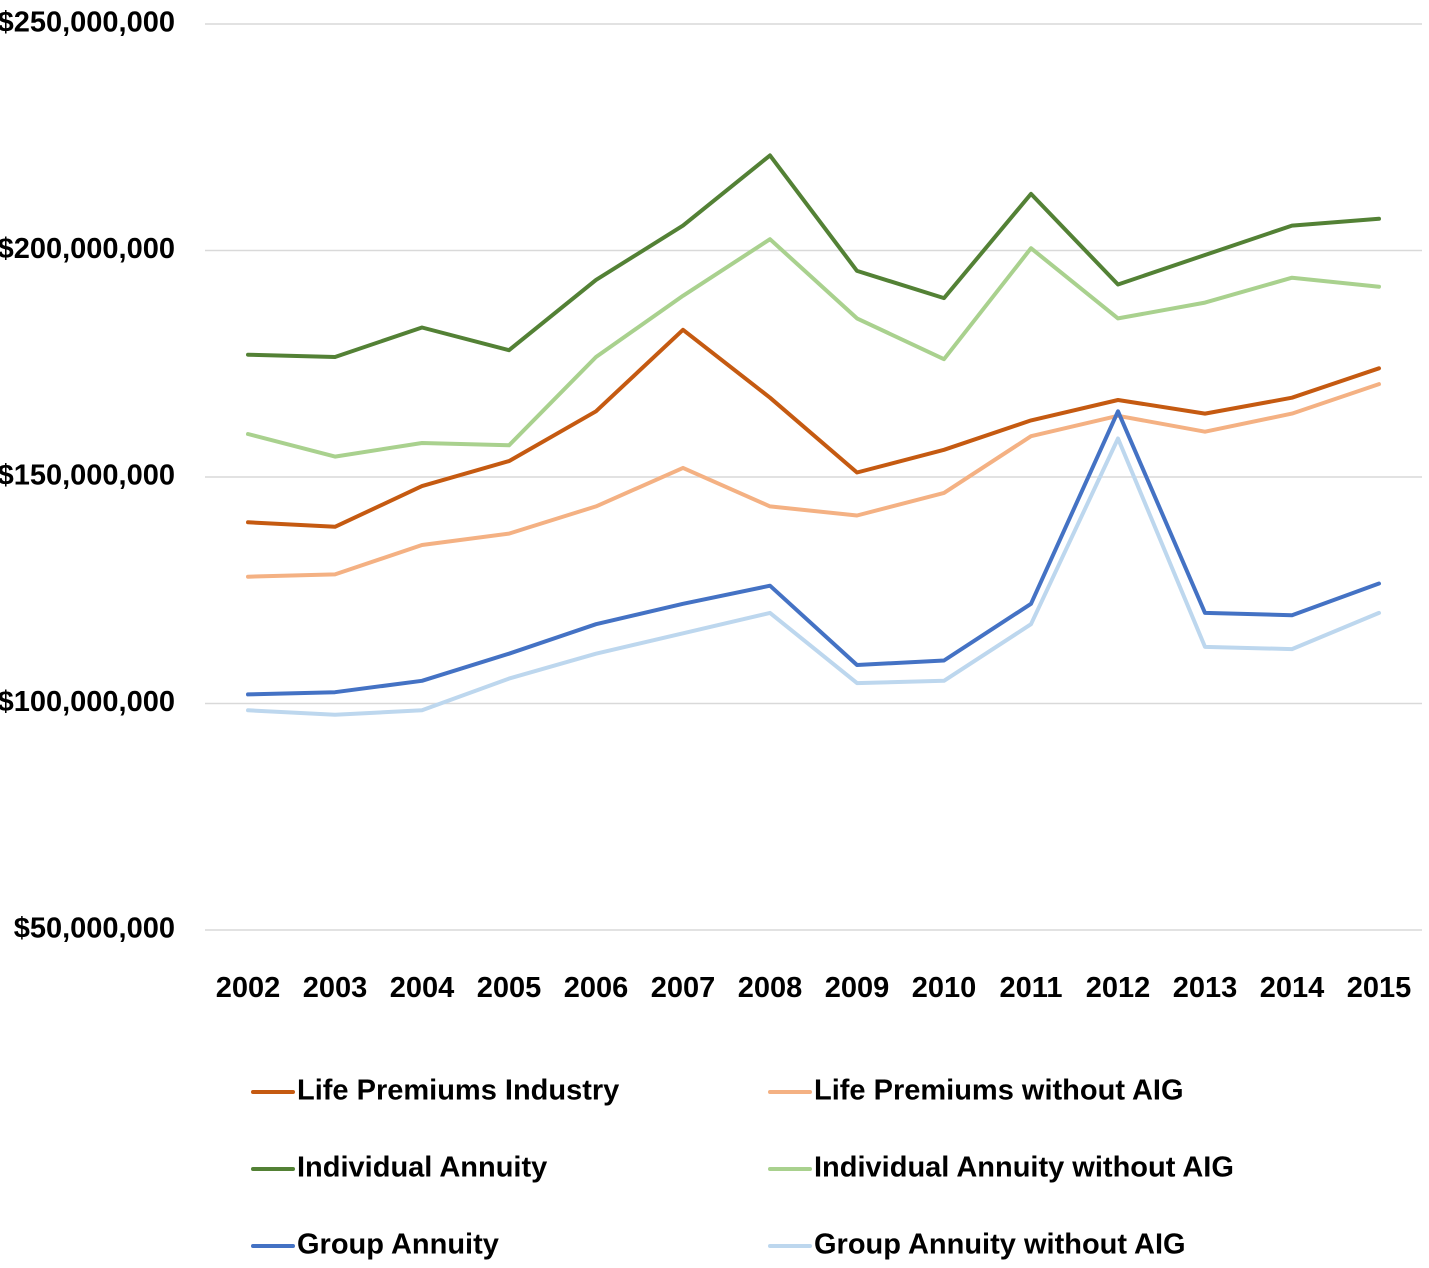 The height and width of the screenshot is (1268, 1429). I want to click on series-line-individual-annuity-without-aig, so click(813, 348).